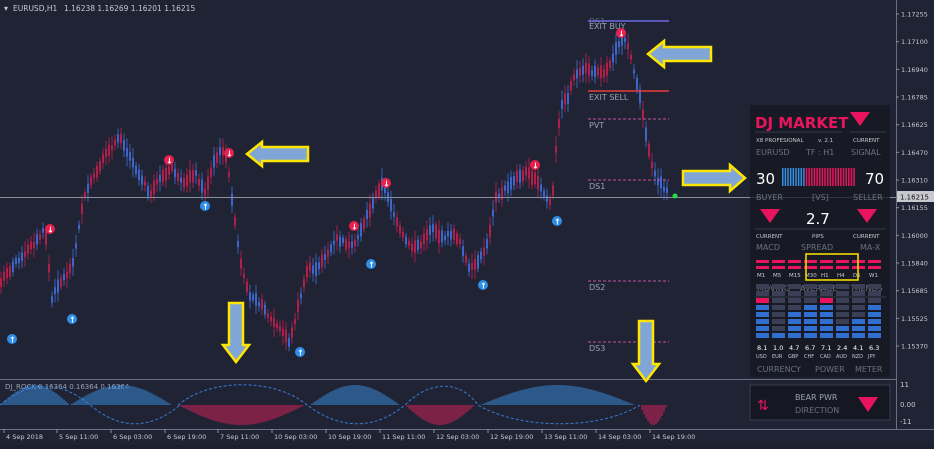  I want to click on sub-axis-bottom: -11, so click(905, 422).